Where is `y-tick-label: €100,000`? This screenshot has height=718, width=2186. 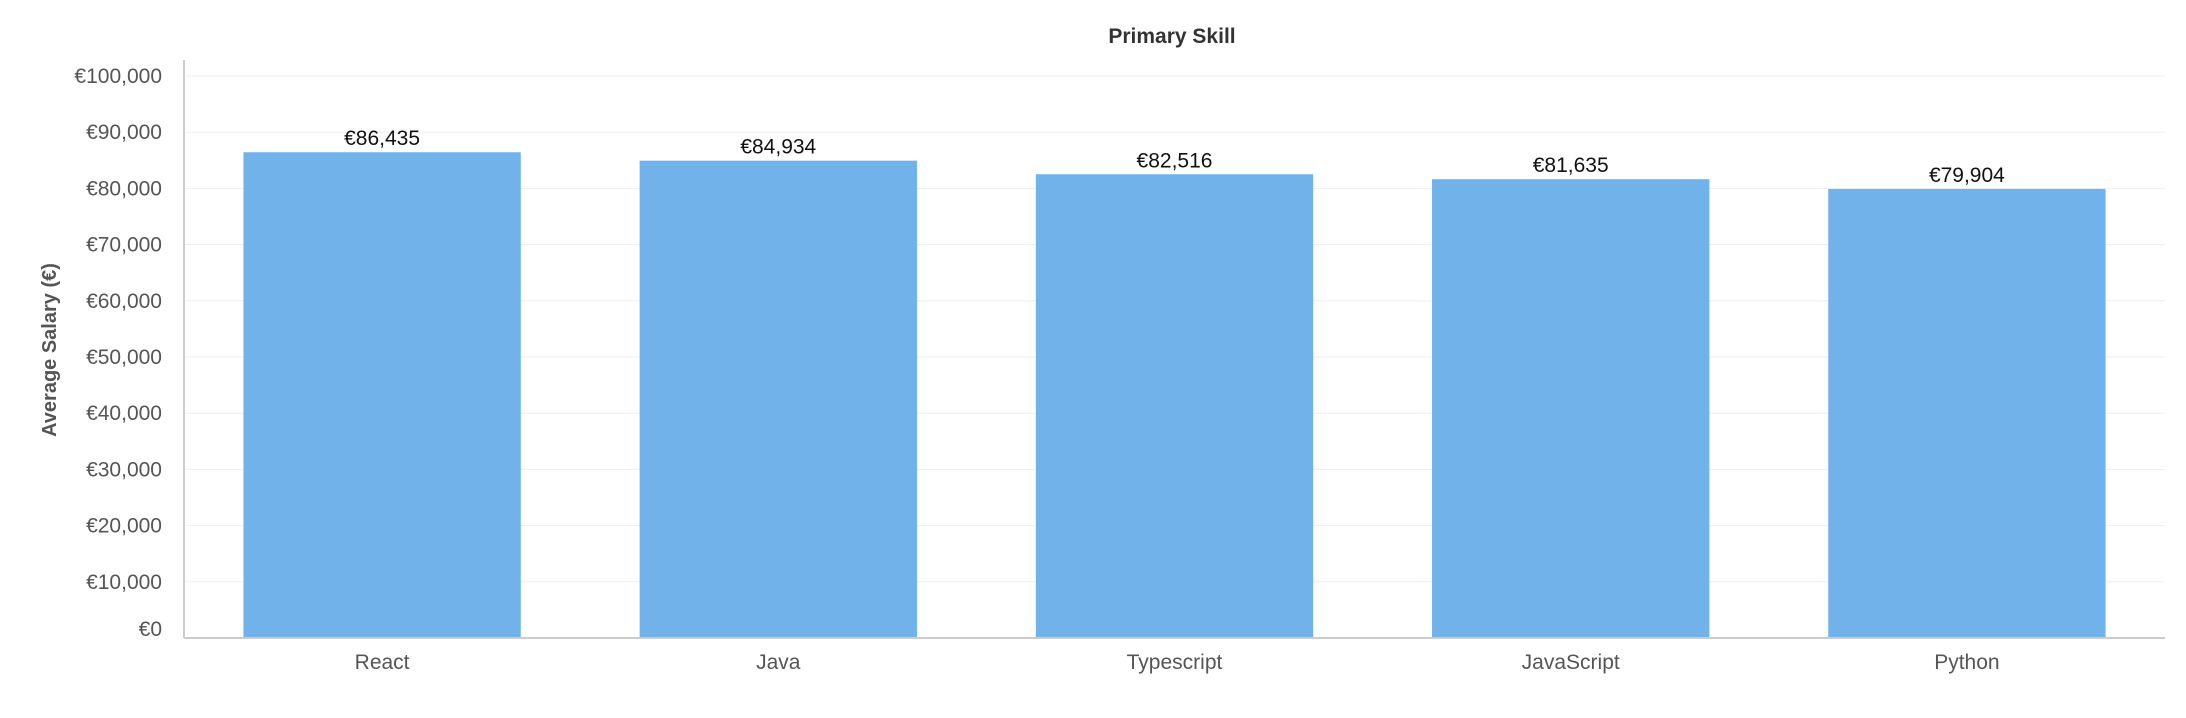 y-tick-label: €100,000 is located at coordinates (118, 76).